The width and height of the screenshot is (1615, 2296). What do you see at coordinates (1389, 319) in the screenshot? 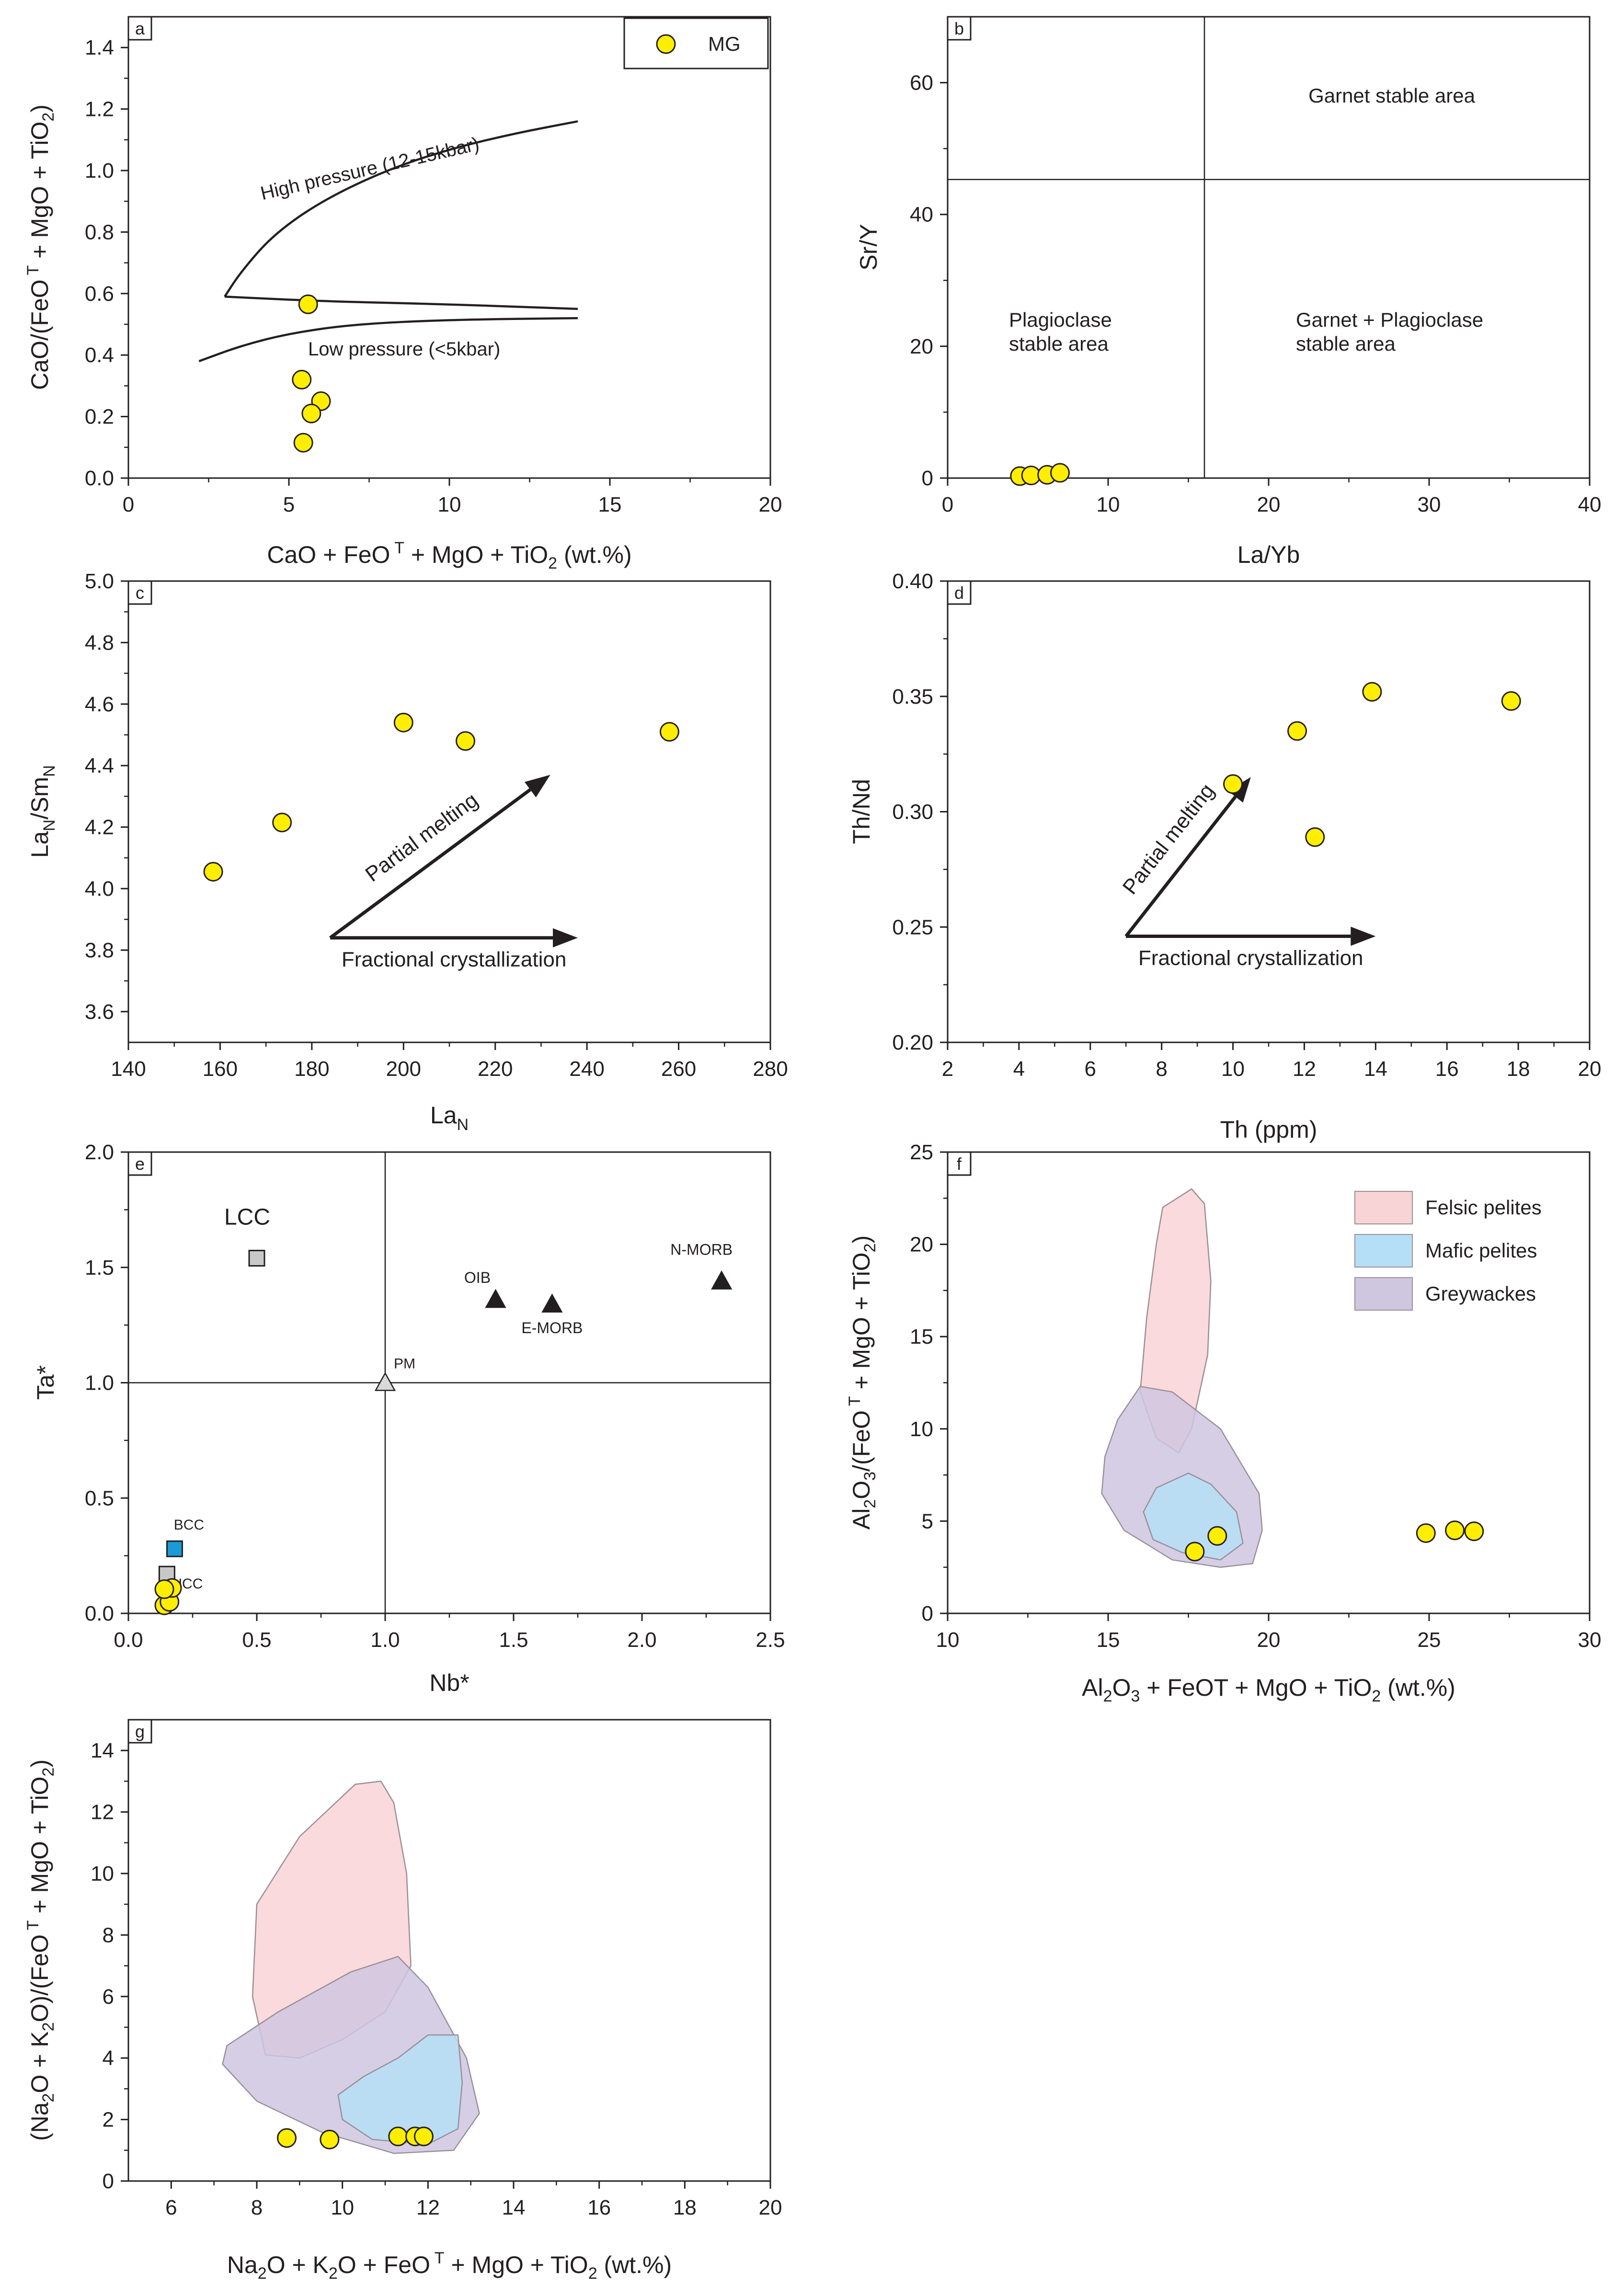
I see `annotation-garnet-plagioclase: Garnet + Plagioclase` at bounding box center [1389, 319].